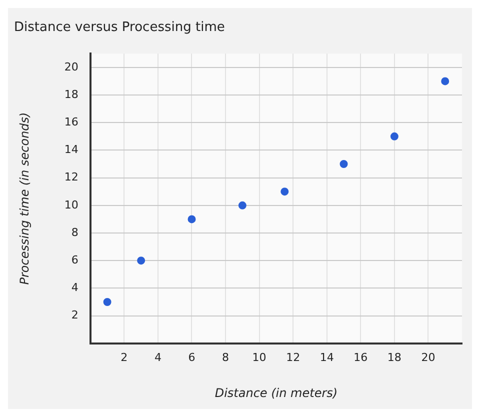  What do you see at coordinates (259, 357) in the screenshot?
I see `x-tick-label: 10` at bounding box center [259, 357].